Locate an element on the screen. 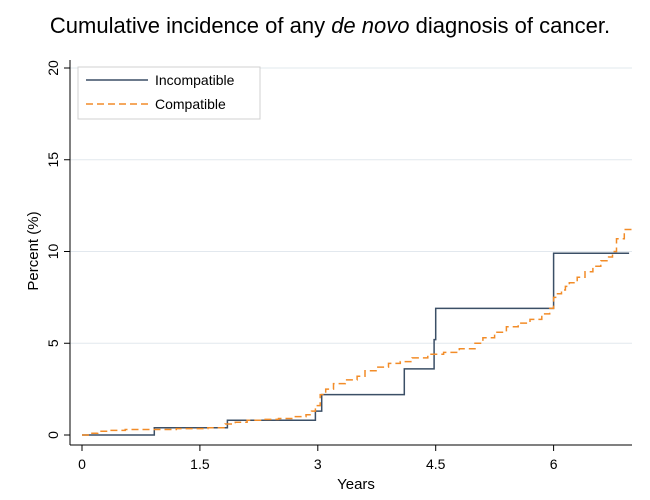 This screenshot has height=500, width=650. y-tick-label-2: 10 is located at coordinates (53, 252).